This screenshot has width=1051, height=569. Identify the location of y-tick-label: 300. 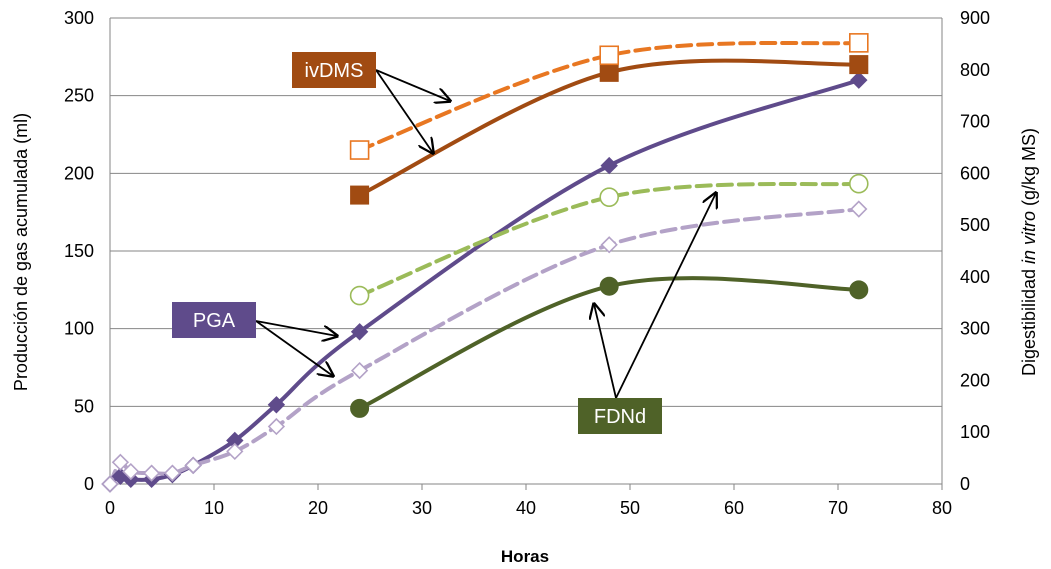
(79, 18).